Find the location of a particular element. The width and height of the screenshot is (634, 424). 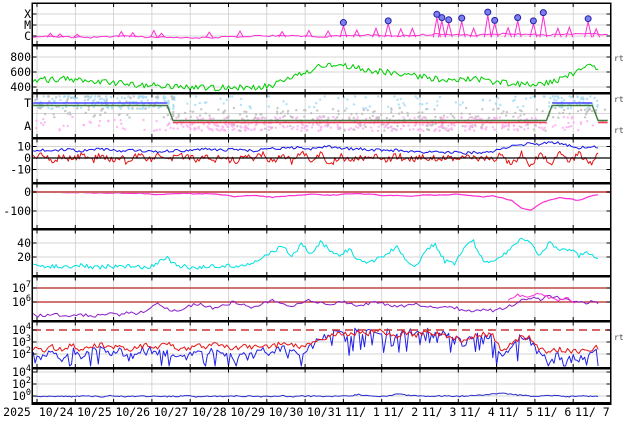

wind-speed-tick-label: 800 is located at coordinates (20, 57).